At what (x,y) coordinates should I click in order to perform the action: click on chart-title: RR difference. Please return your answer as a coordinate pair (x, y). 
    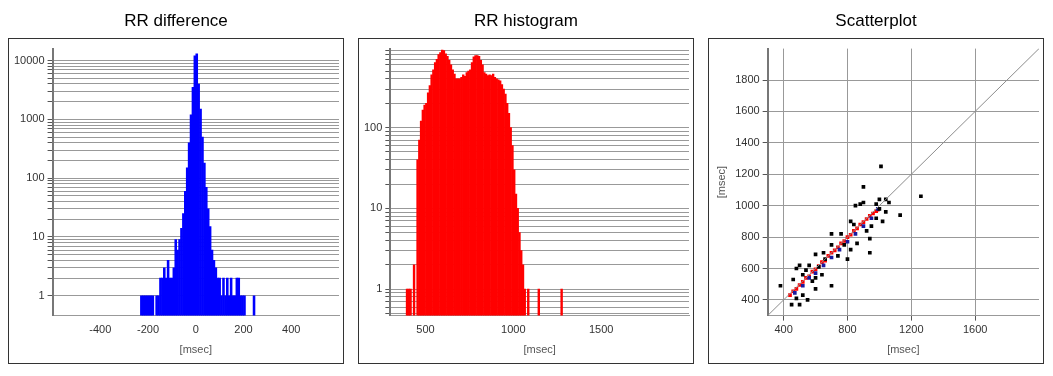
    Looking at the image, I should click on (176, 21).